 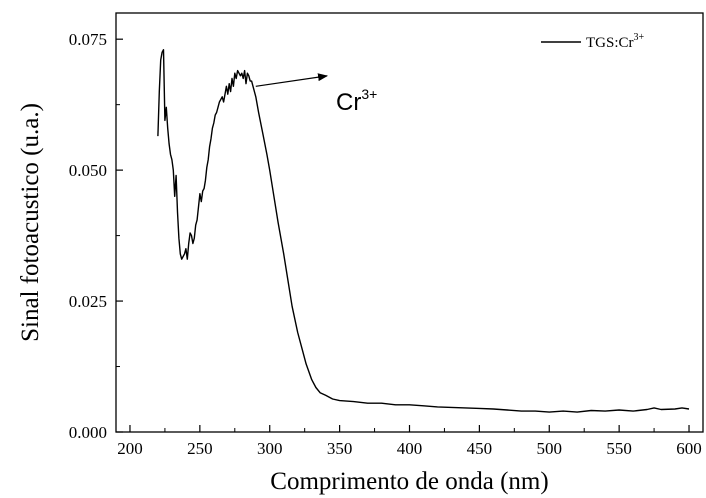 I want to click on y-axis-title: Sinal fotoacustico (u.a.), so click(x=30, y=222).